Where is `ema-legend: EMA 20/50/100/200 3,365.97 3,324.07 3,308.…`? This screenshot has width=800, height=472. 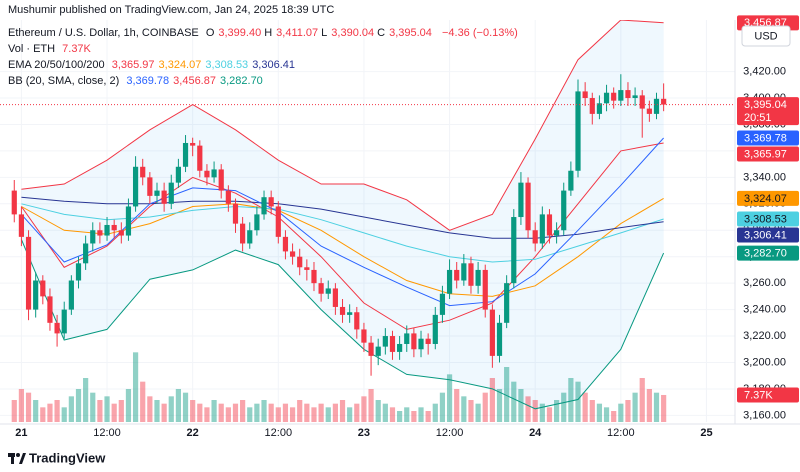
ema-legend: EMA 20/50/100/200 3,365.97 3,324.07 3,308.… is located at coordinates (153, 65).